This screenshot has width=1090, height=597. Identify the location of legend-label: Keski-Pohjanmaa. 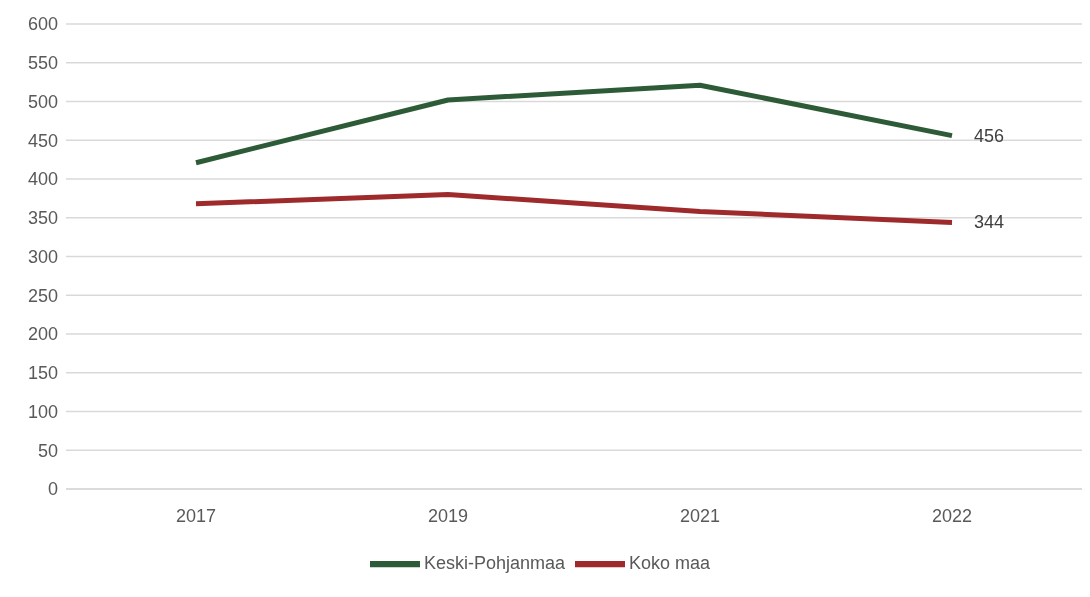
(494, 562).